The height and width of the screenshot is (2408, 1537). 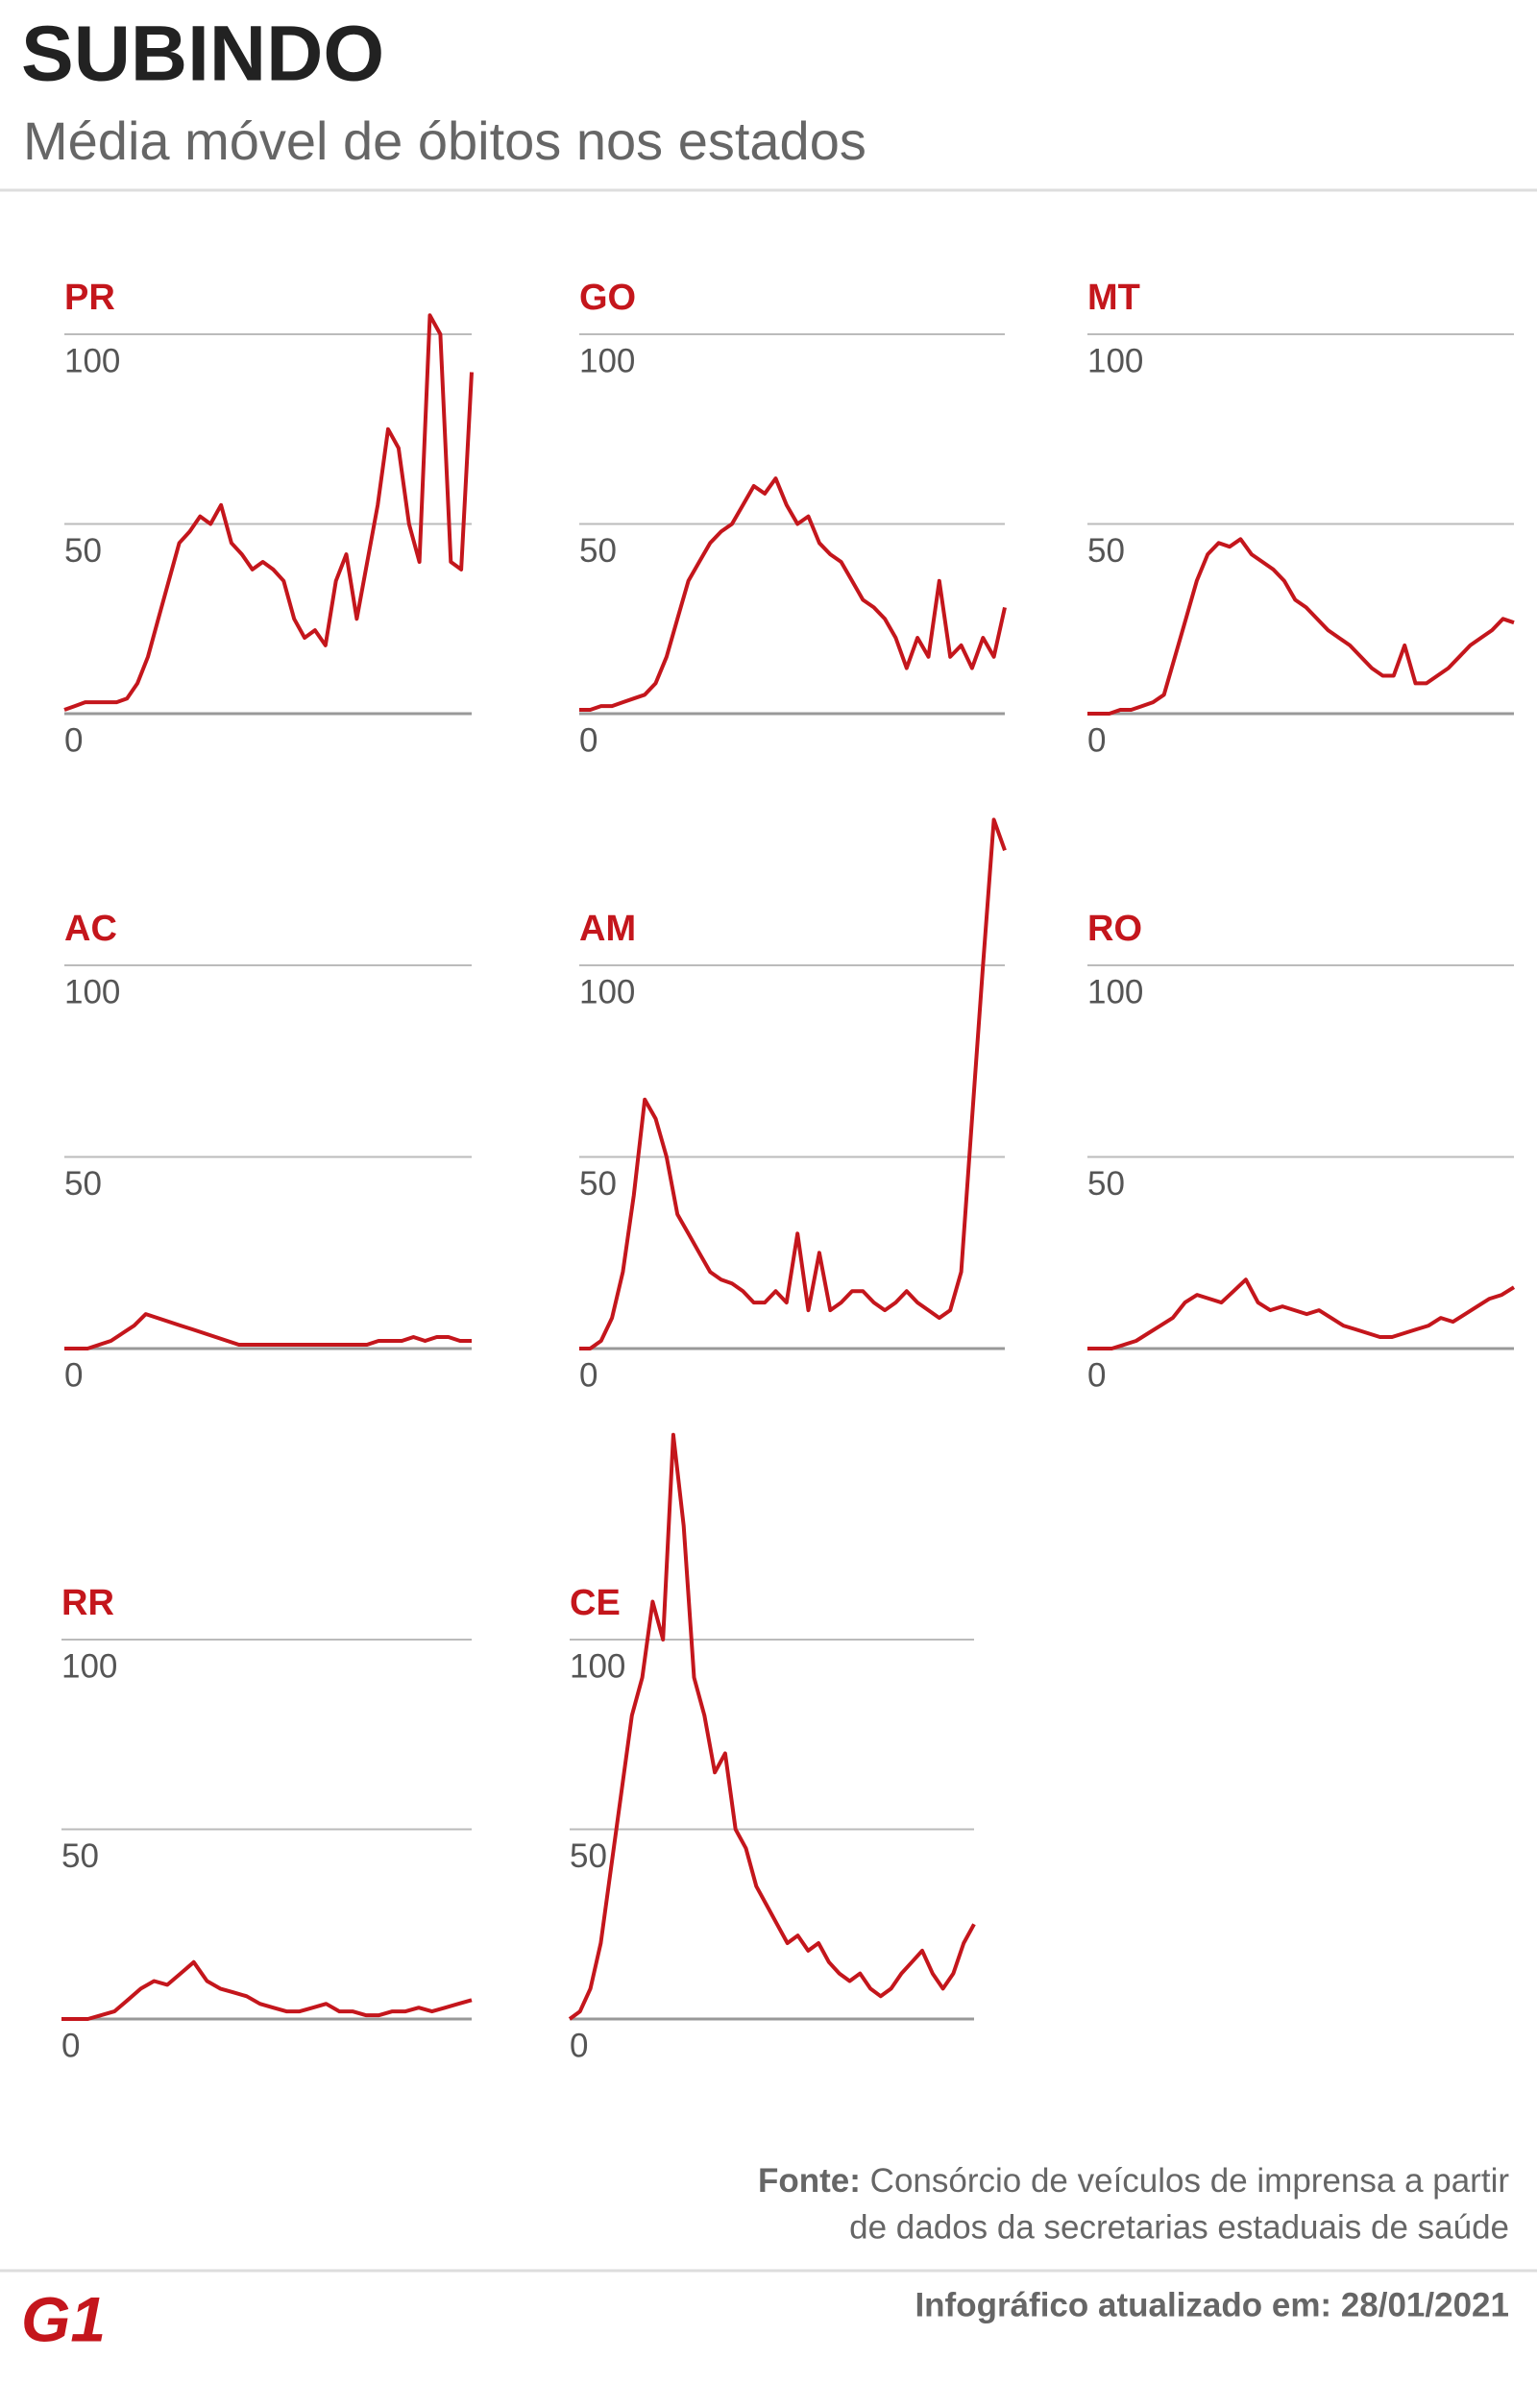 What do you see at coordinates (1212, 2304) in the screenshot?
I see `updated-date: Infográfico atualizado em: 28/01/2021` at bounding box center [1212, 2304].